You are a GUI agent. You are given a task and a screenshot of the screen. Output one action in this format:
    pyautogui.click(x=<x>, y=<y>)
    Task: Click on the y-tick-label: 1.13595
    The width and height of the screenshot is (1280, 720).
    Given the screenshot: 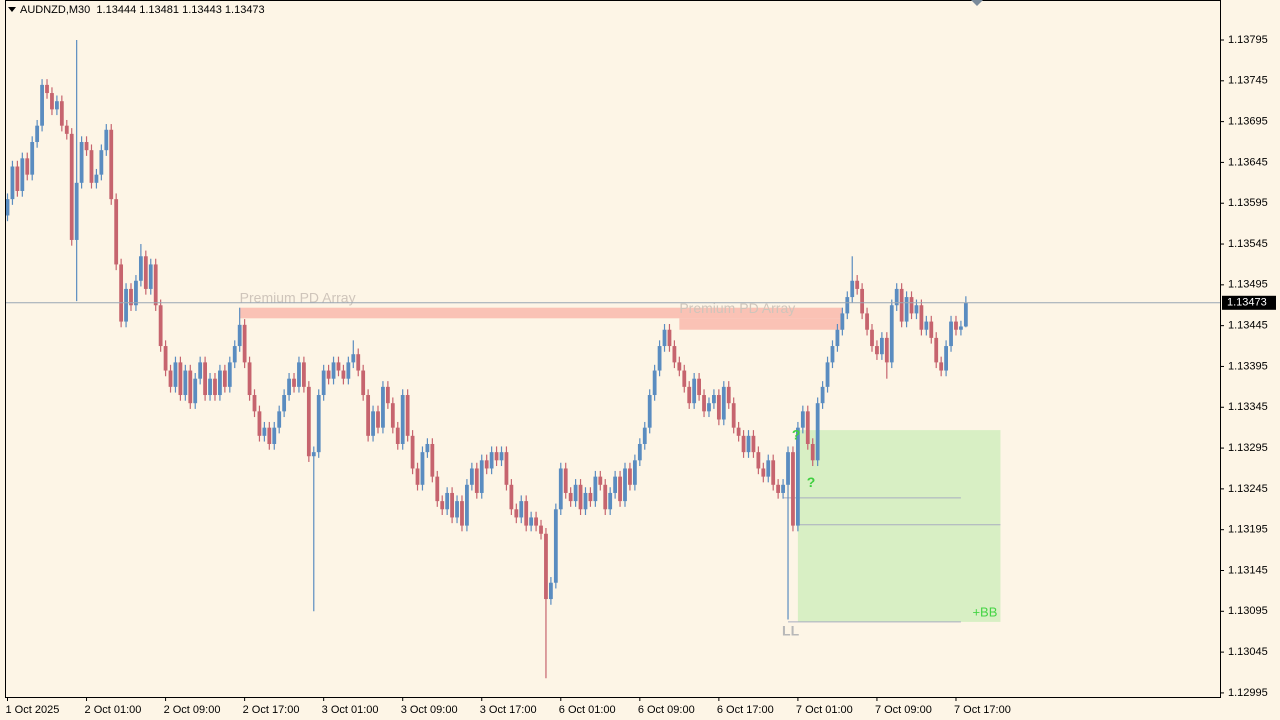 What is the action you would take?
    pyautogui.click(x=1248, y=203)
    